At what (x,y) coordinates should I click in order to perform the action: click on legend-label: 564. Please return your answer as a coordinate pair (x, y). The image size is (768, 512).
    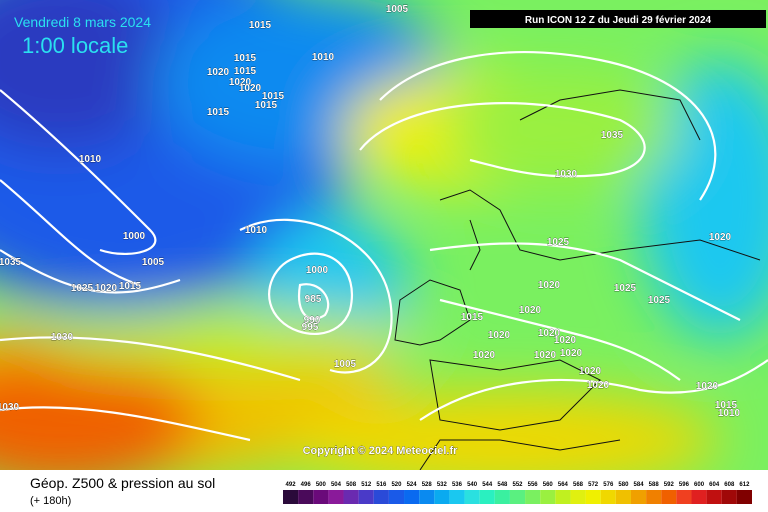
    Looking at the image, I should click on (563, 485).